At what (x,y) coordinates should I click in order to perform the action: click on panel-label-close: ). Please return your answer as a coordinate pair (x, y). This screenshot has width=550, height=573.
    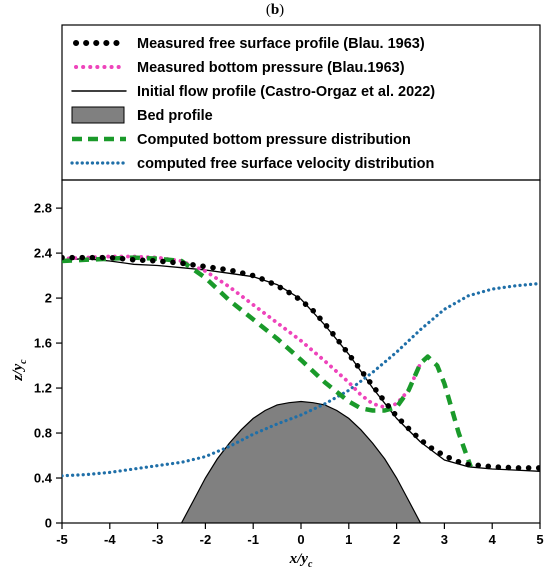
    Looking at the image, I should click on (282, 10).